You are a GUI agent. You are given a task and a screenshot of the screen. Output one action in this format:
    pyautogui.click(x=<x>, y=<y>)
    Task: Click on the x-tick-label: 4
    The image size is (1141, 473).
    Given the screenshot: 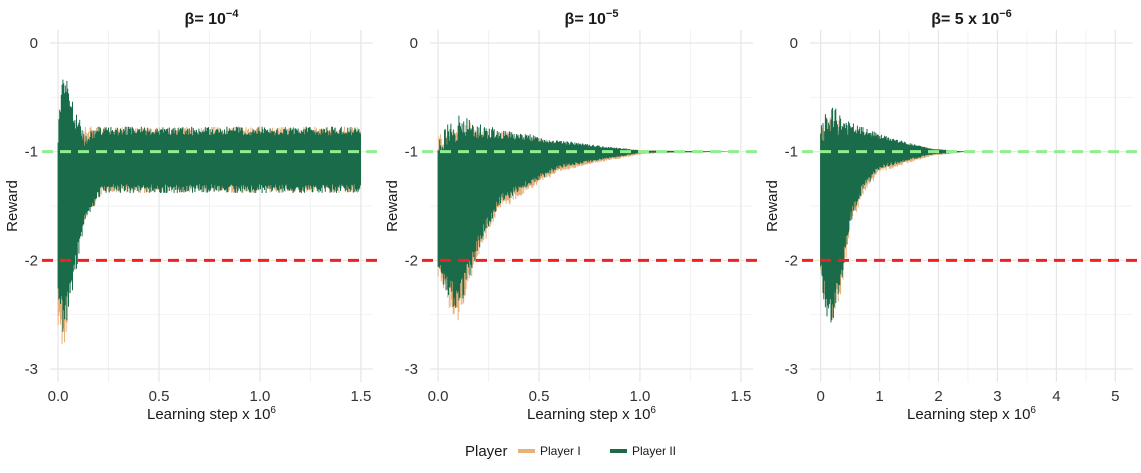 What is the action you would take?
    pyautogui.click(x=1056, y=396)
    